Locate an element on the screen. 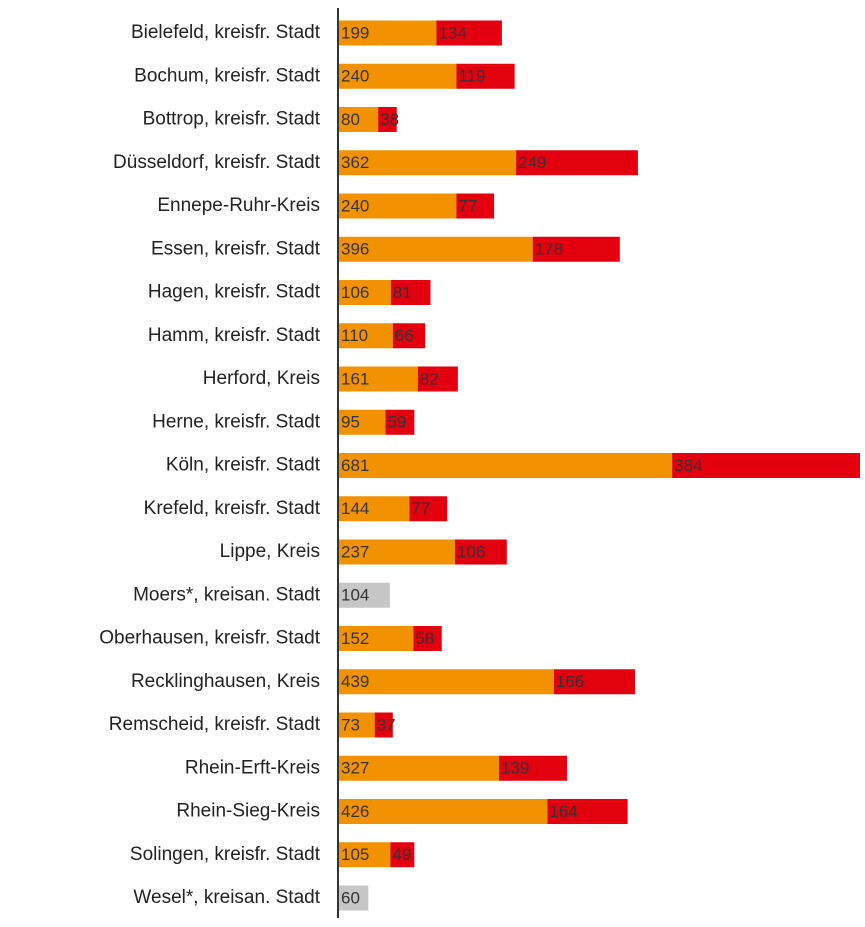 The width and height of the screenshot is (865, 927). category-label: Bielefeld, kreisfr. Stadt is located at coordinates (226, 32).